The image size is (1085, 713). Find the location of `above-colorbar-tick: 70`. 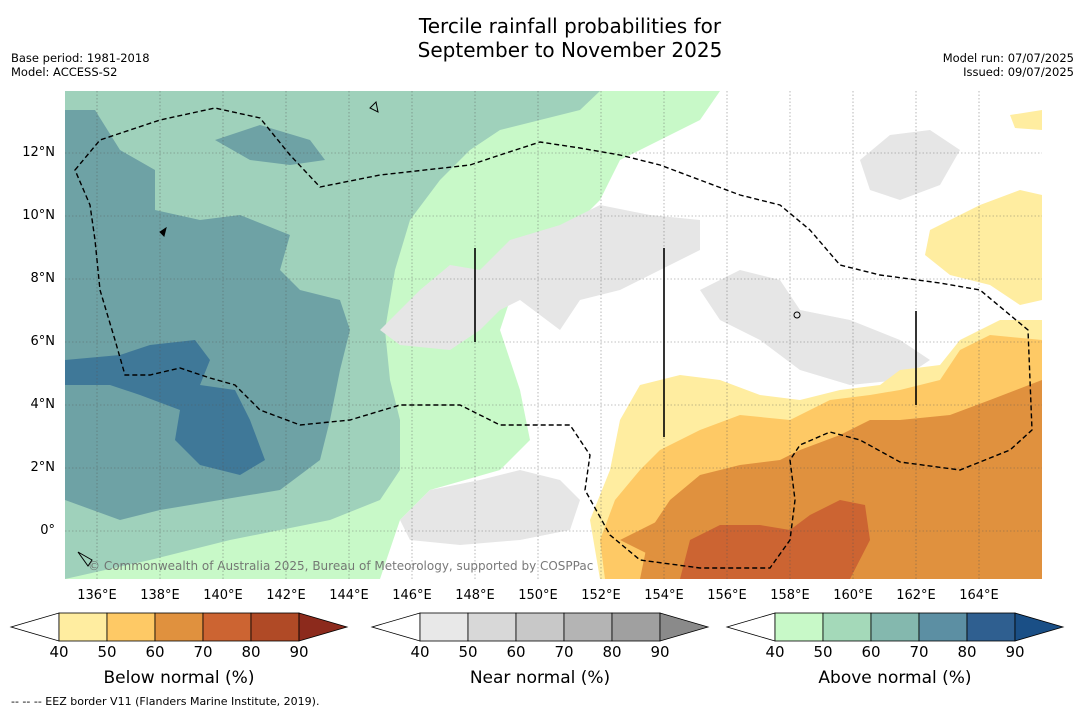

above-colorbar-tick: 70 is located at coordinates (919, 652).